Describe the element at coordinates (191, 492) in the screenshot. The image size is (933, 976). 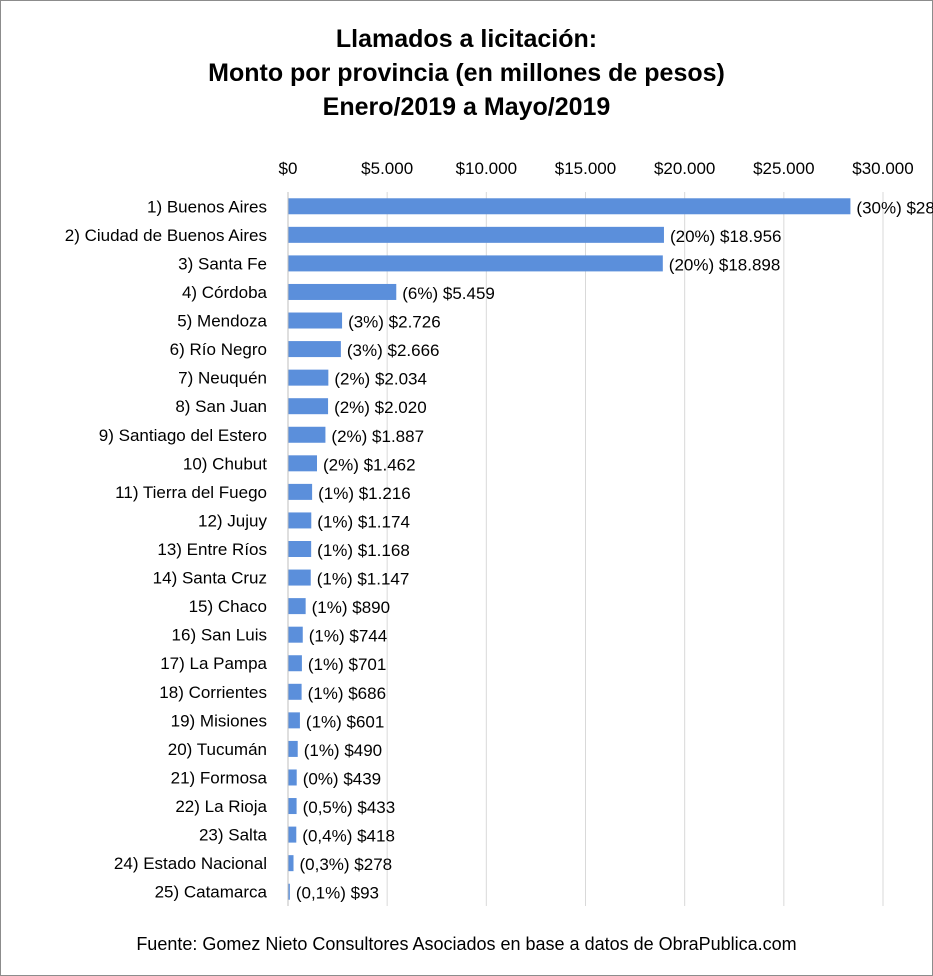
I see `category-label: 11) Tierra del Fuego` at that location.